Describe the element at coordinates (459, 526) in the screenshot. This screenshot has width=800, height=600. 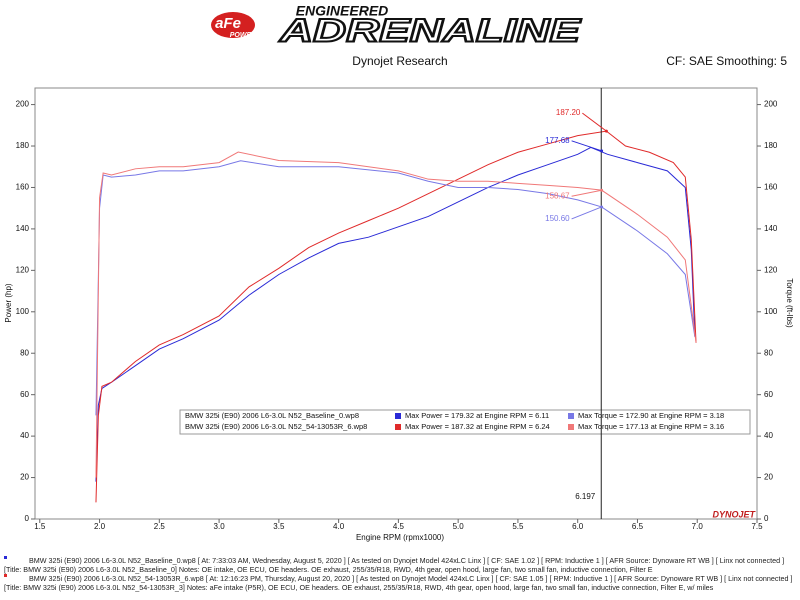
I see `x-tick-label: 5.0` at that location.